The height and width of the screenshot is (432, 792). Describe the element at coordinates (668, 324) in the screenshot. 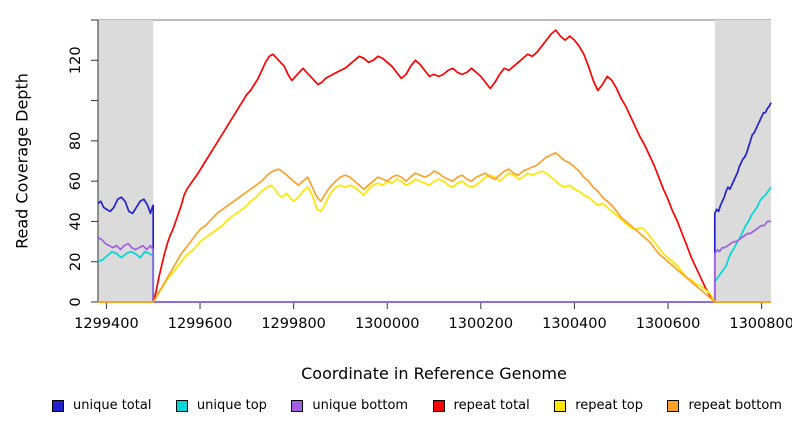

I see `x-tick-label: 1300600` at that location.